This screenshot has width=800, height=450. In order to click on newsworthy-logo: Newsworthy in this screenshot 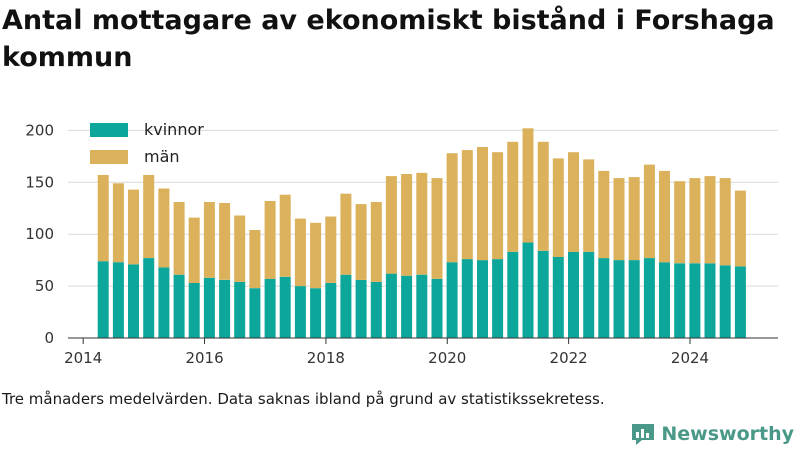, I will do `click(712, 434)`.